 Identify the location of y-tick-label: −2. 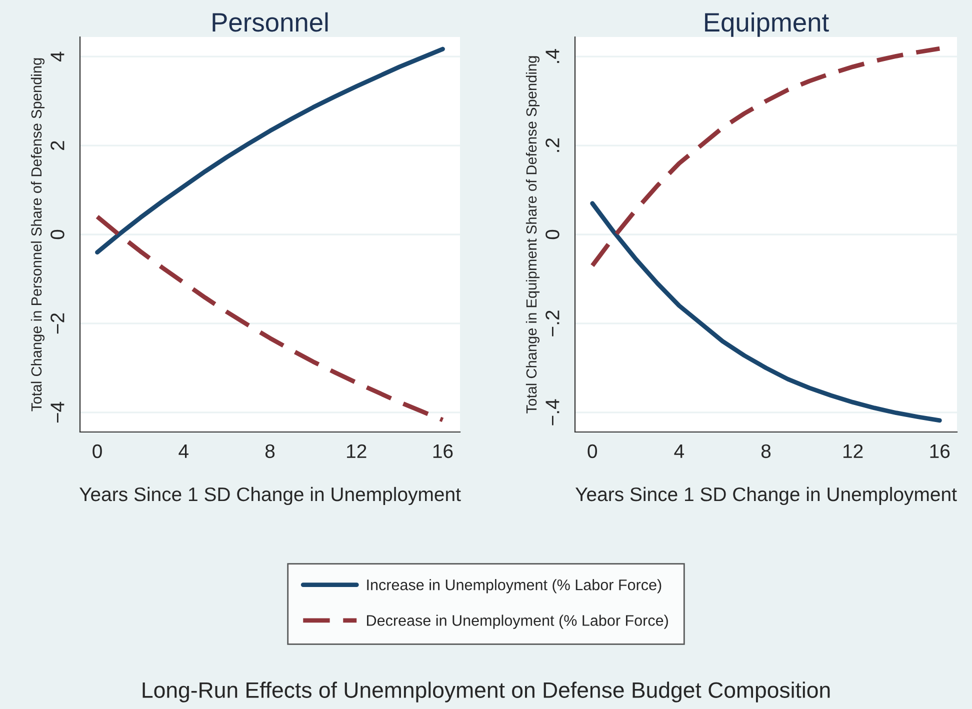
(57, 323).